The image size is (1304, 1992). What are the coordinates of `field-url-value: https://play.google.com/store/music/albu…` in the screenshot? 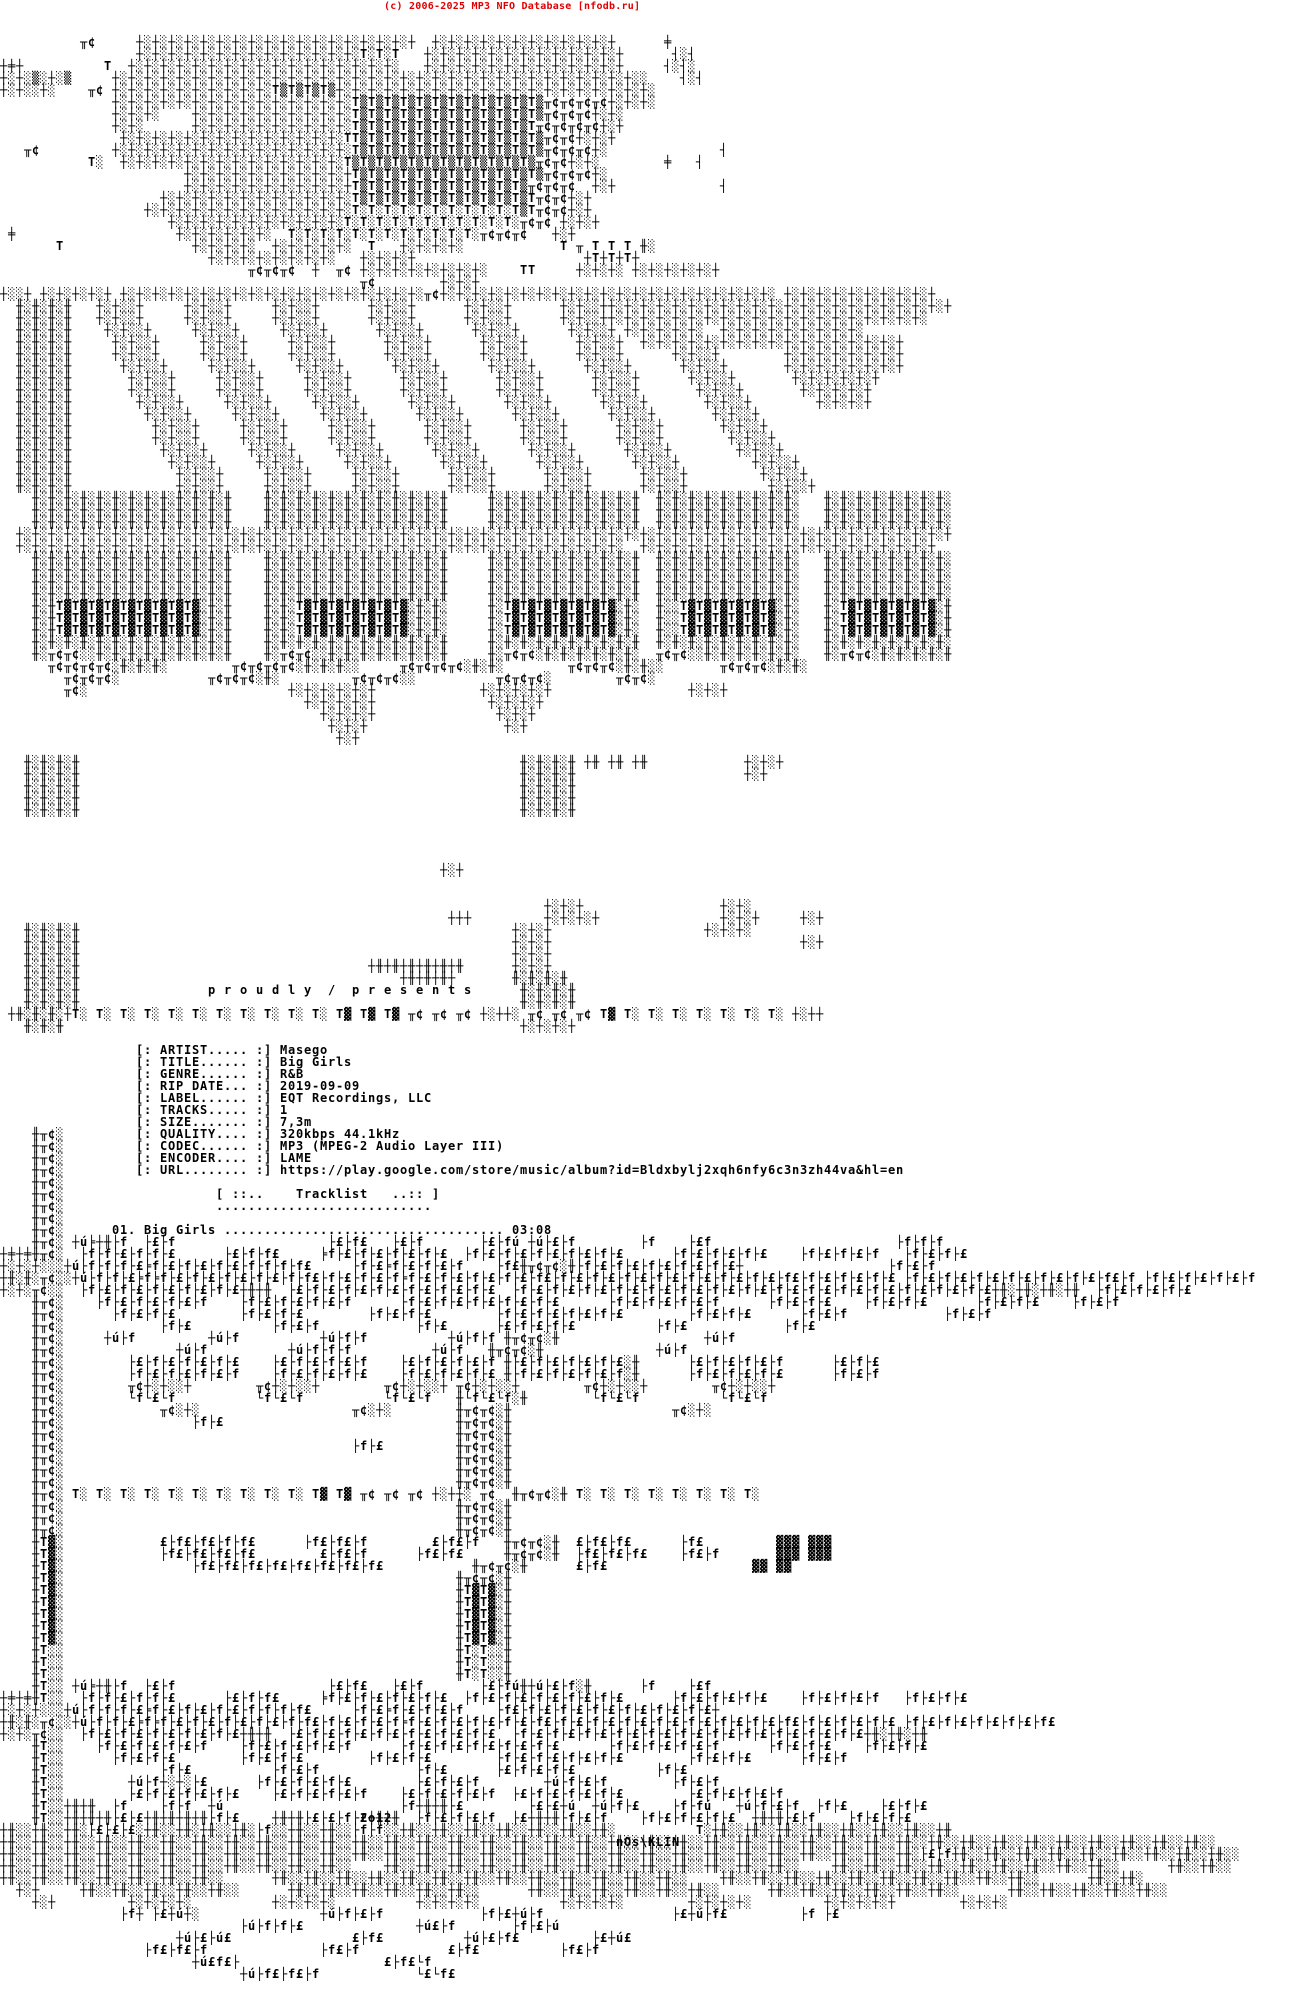 It's located at (592, 1170).